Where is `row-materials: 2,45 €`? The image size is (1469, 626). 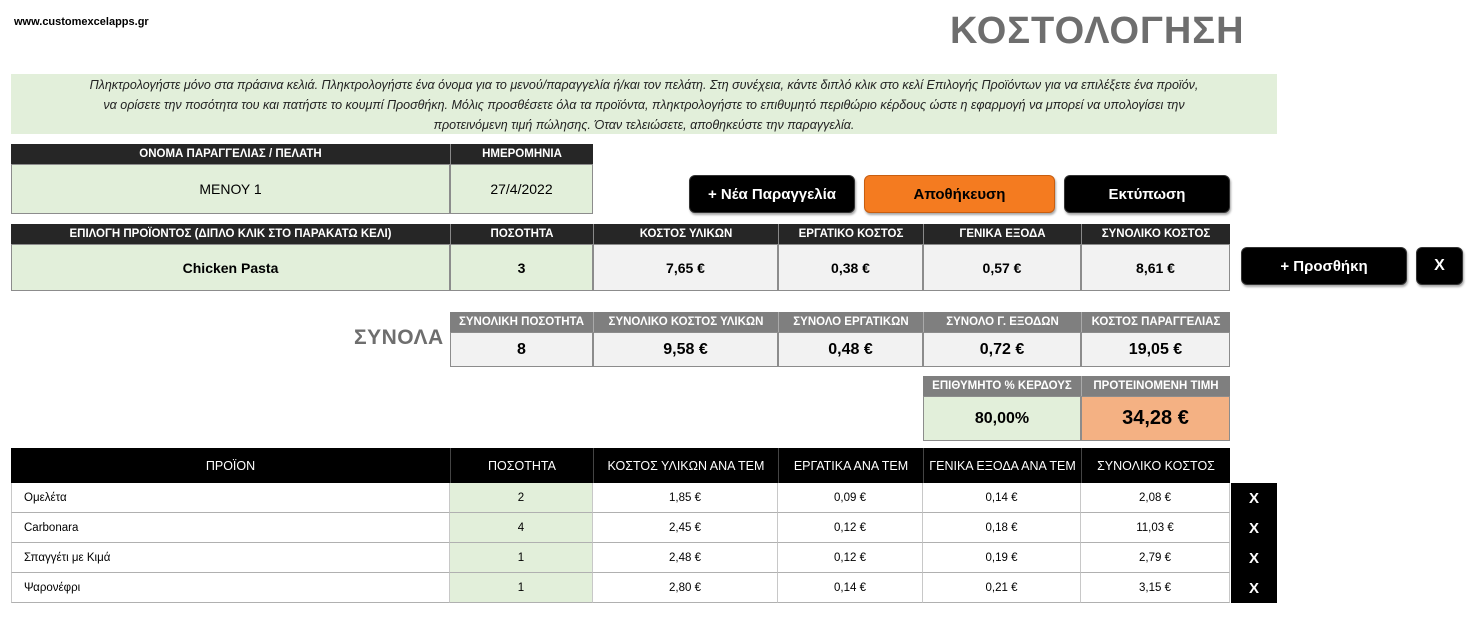 row-materials: 2,45 € is located at coordinates (685, 528).